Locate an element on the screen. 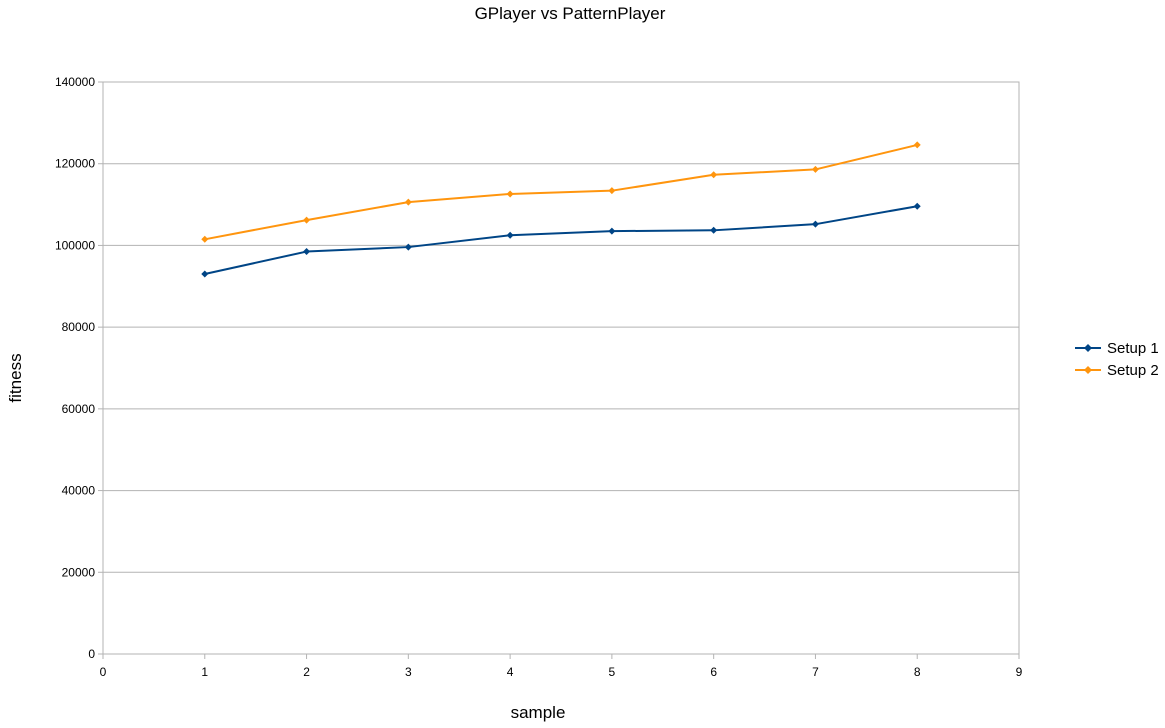 This screenshot has width=1165, height=728. x-axis: 0 1 2 3 4 5 6 7 8 9 is located at coordinates (561, 666).